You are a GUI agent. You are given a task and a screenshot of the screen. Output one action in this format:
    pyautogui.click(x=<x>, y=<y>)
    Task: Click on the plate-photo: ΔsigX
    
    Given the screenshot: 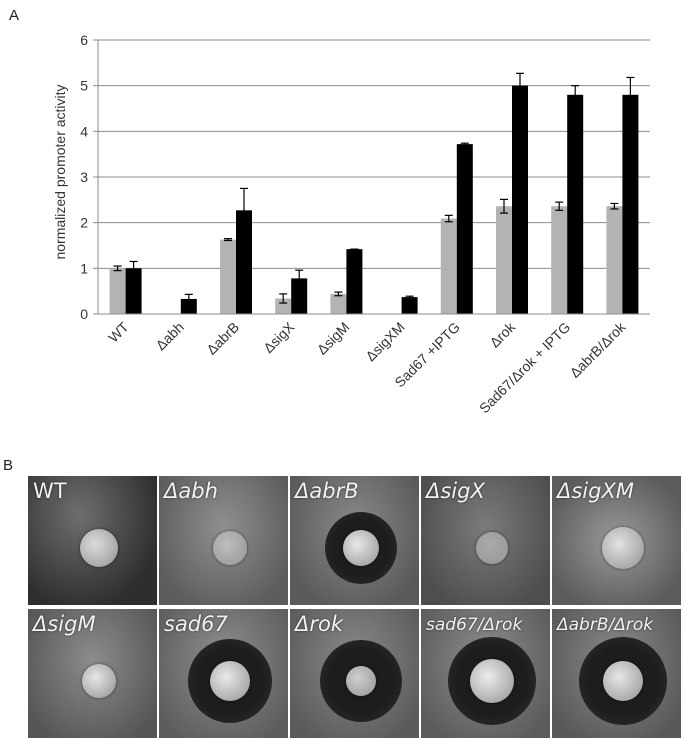 What is the action you would take?
    pyautogui.click(x=485, y=540)
    